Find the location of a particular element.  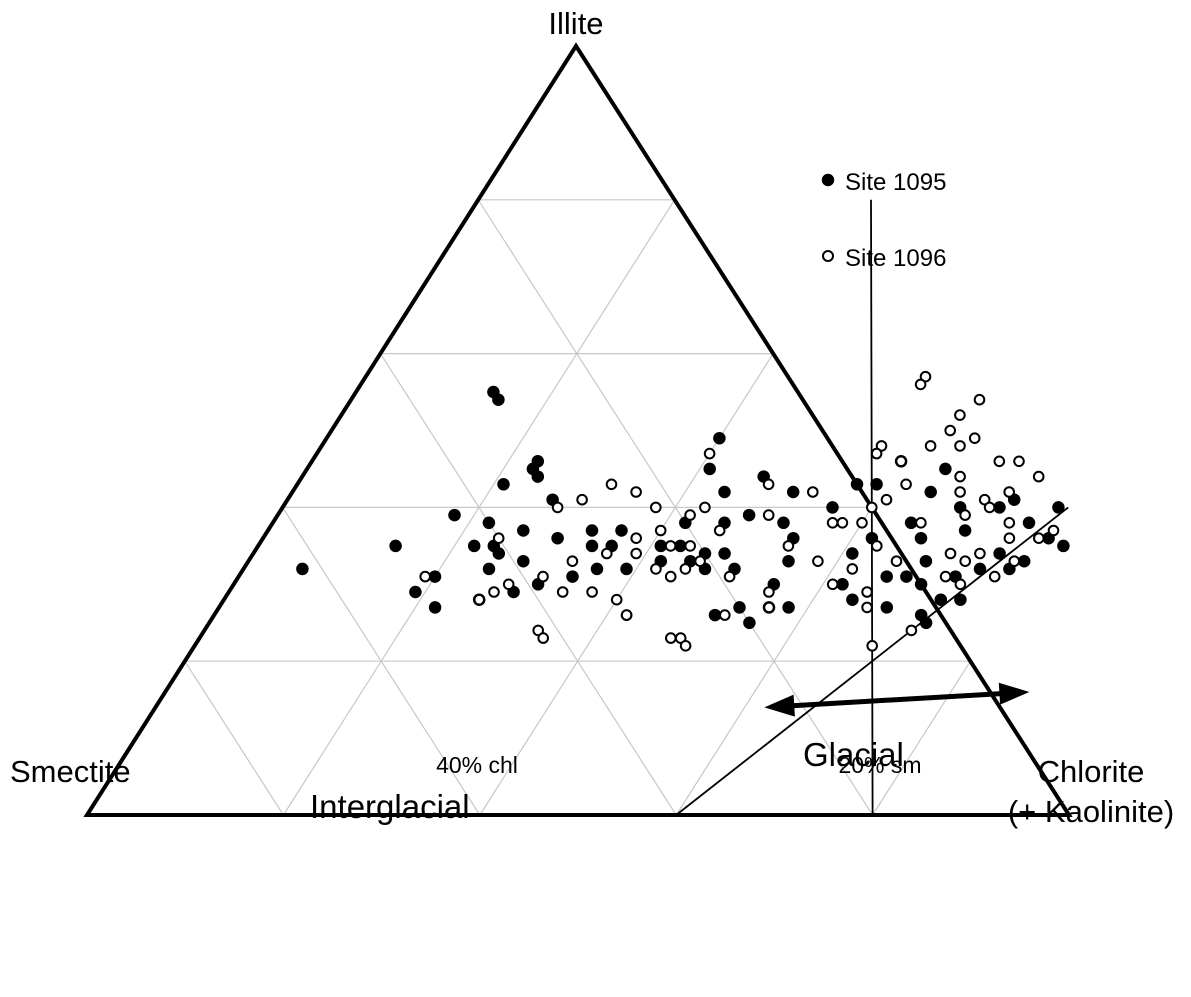

interglacial-label: Interglacial is located at coordinates (390, 806).